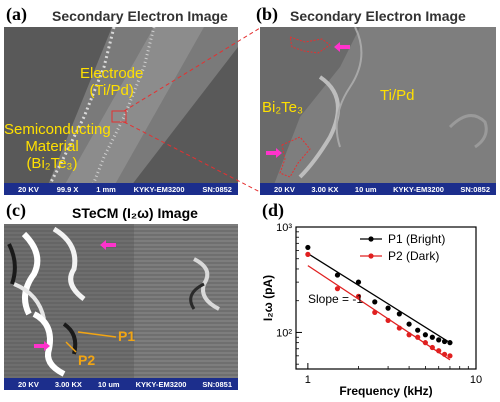  Describe the element at coordinates (87, 360) in the screenshot. I see `p2-label: P2` at that location.